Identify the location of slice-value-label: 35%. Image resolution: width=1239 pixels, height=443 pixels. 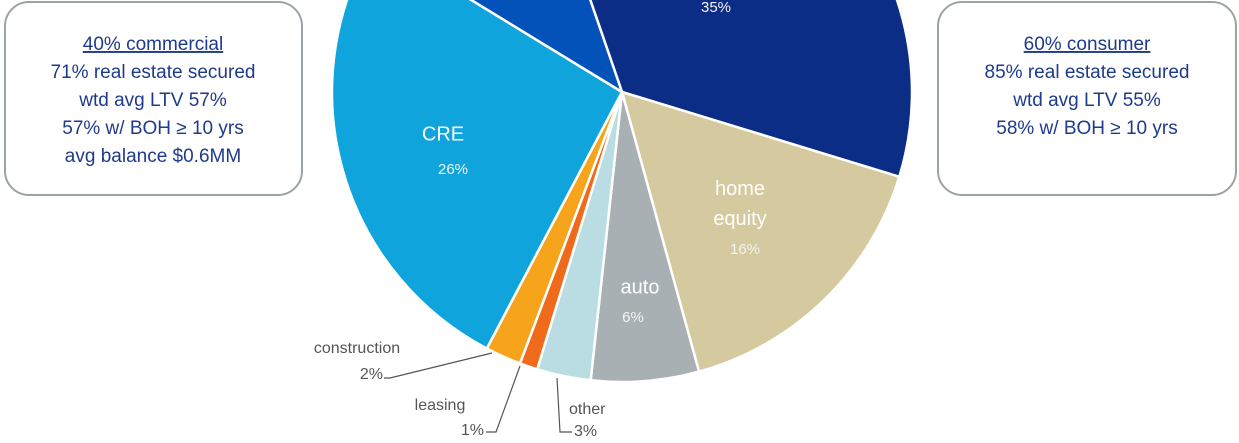
(716, 8).